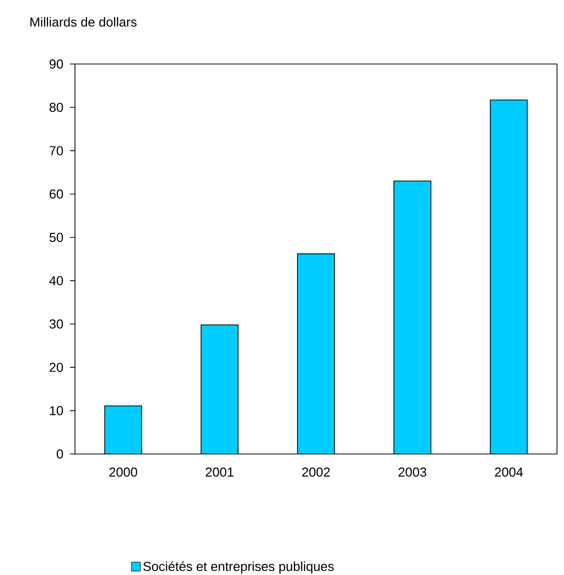 Image resolution: width=564 pixels, height=575 pixels. What do you see at coordinates (316, 472) in the screenshot?
I see `x-tick-label: 2002` at bounding box center [316, 472].